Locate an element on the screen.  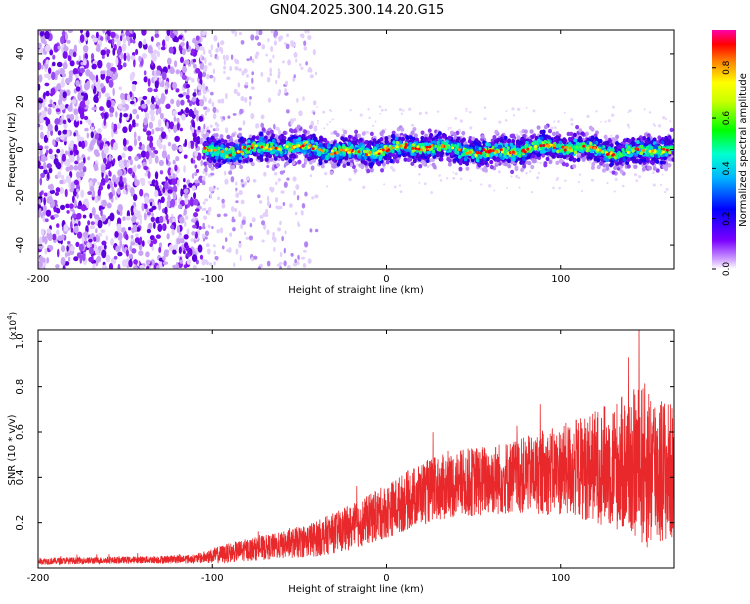
figure-title: GN04.2025.300.14.20.G15 is located at coordinates (357, 10).